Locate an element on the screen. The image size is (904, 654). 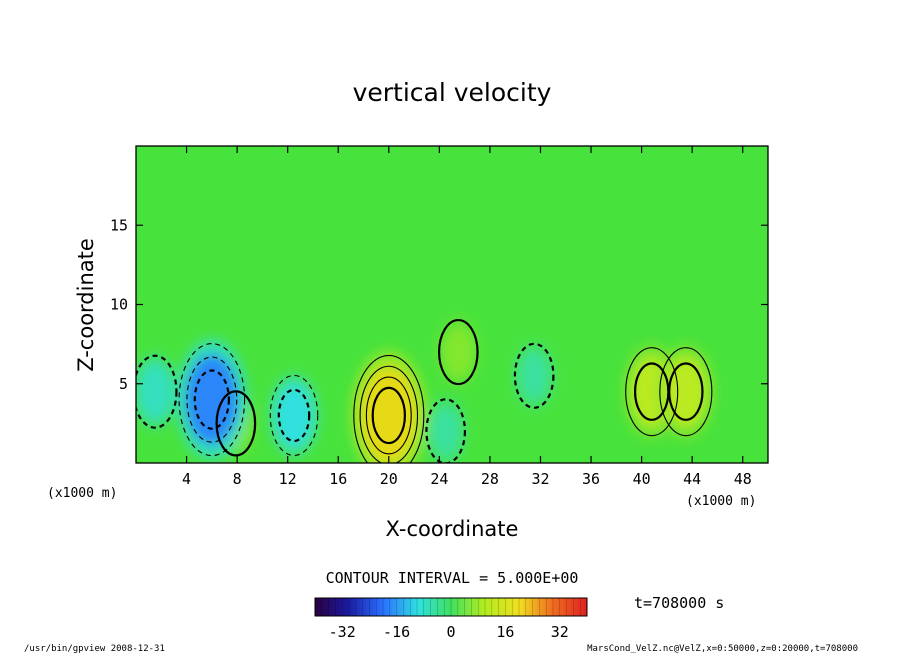
colorbar-tick-label: -32 is located at coordinates (342, 632).